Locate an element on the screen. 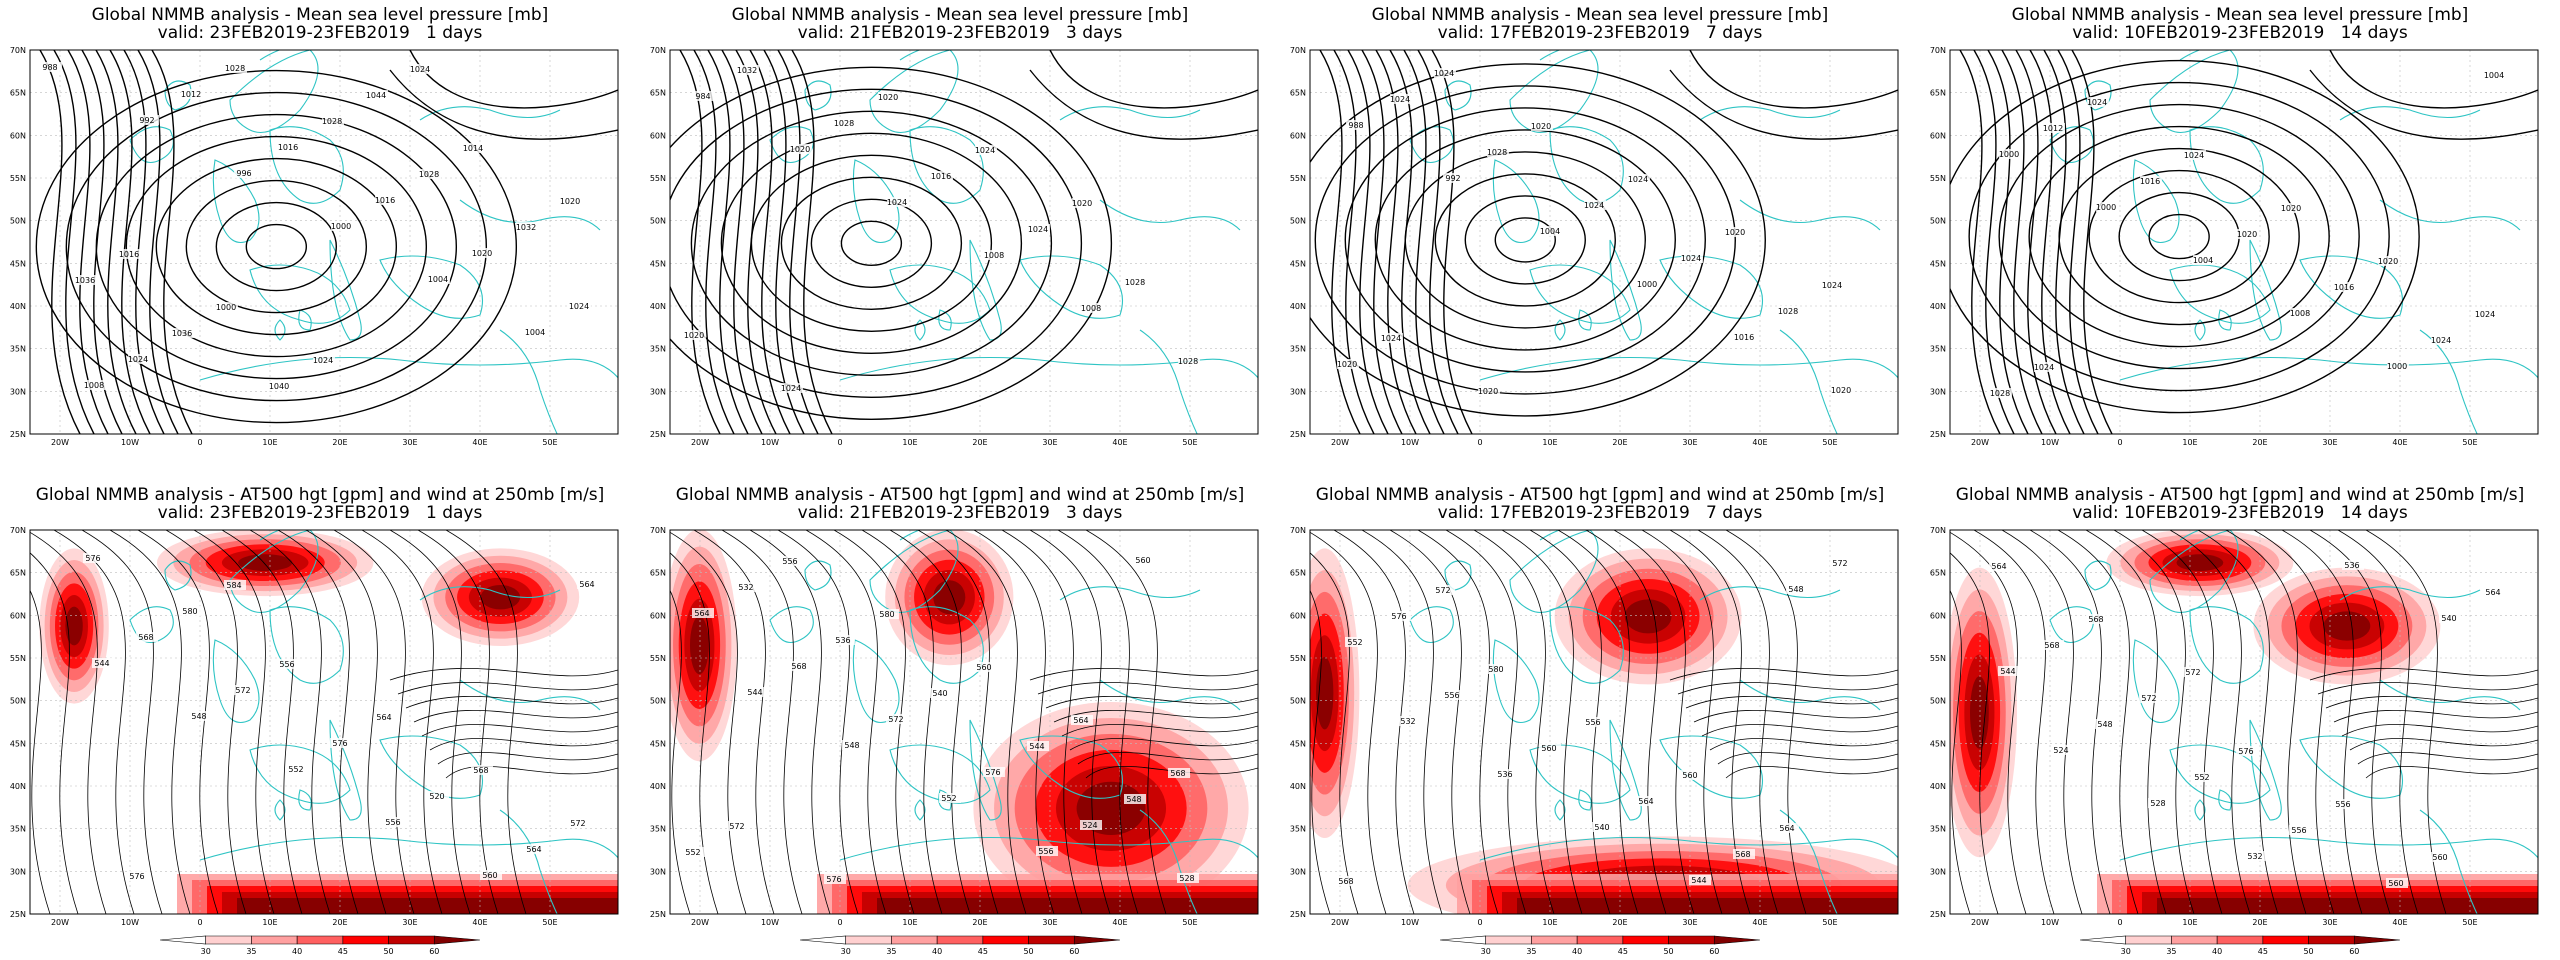 This screenshot has height=960, width=2560. contours is located at coordinates (964, 242).